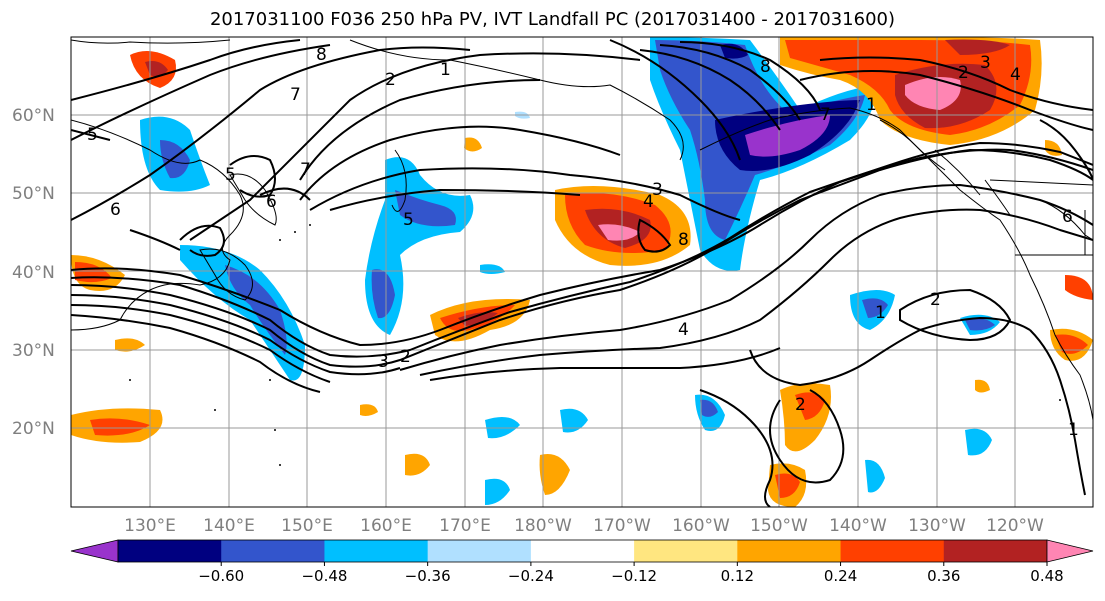 This screenshot has height=601, width=1105. I want to click on lon-label: 130°E, so click(150, 526).